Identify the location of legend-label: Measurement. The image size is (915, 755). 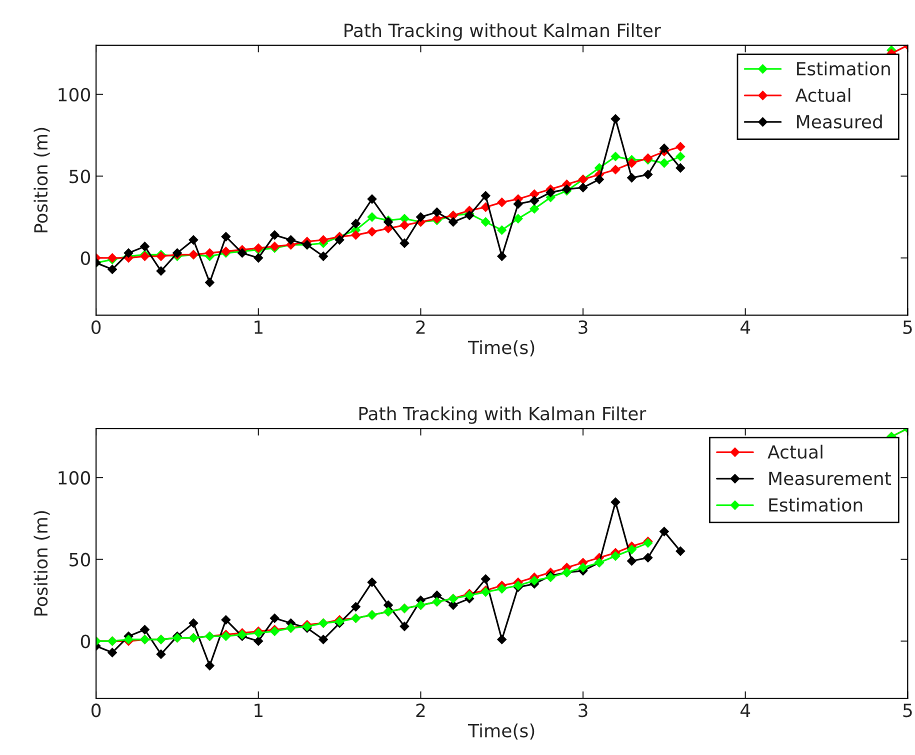
(830, 479).